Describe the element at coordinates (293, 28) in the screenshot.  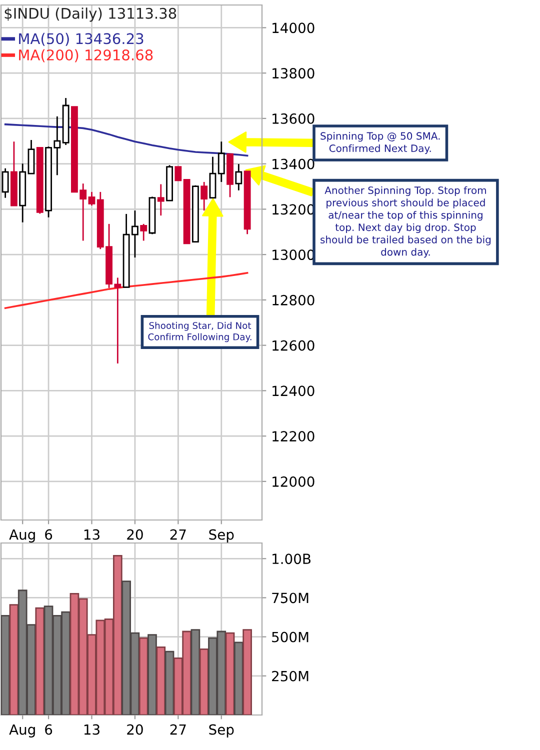
I see `y-tick-label: 14000` at that location.